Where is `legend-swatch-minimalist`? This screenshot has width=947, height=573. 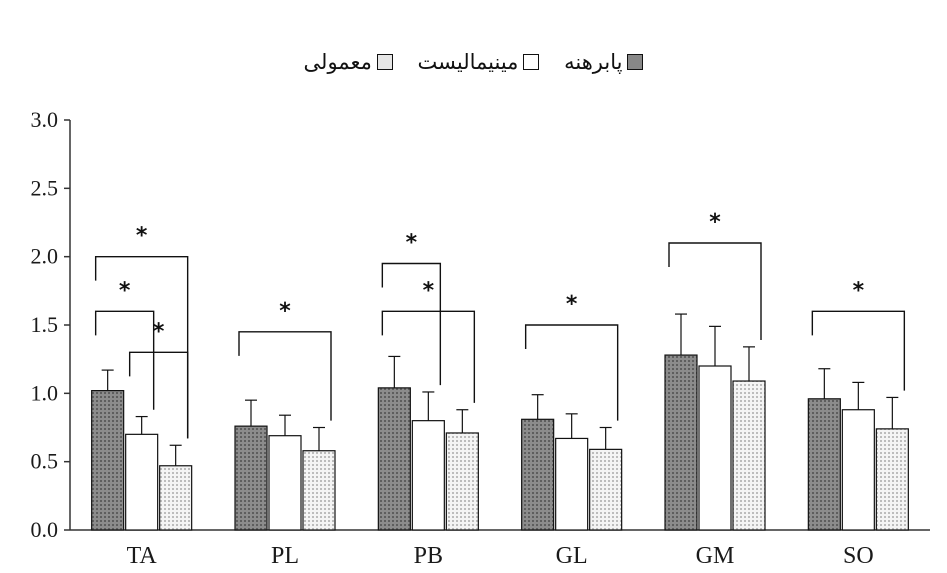
legend-swatch-minimalist is located at coordinates (531, 62).